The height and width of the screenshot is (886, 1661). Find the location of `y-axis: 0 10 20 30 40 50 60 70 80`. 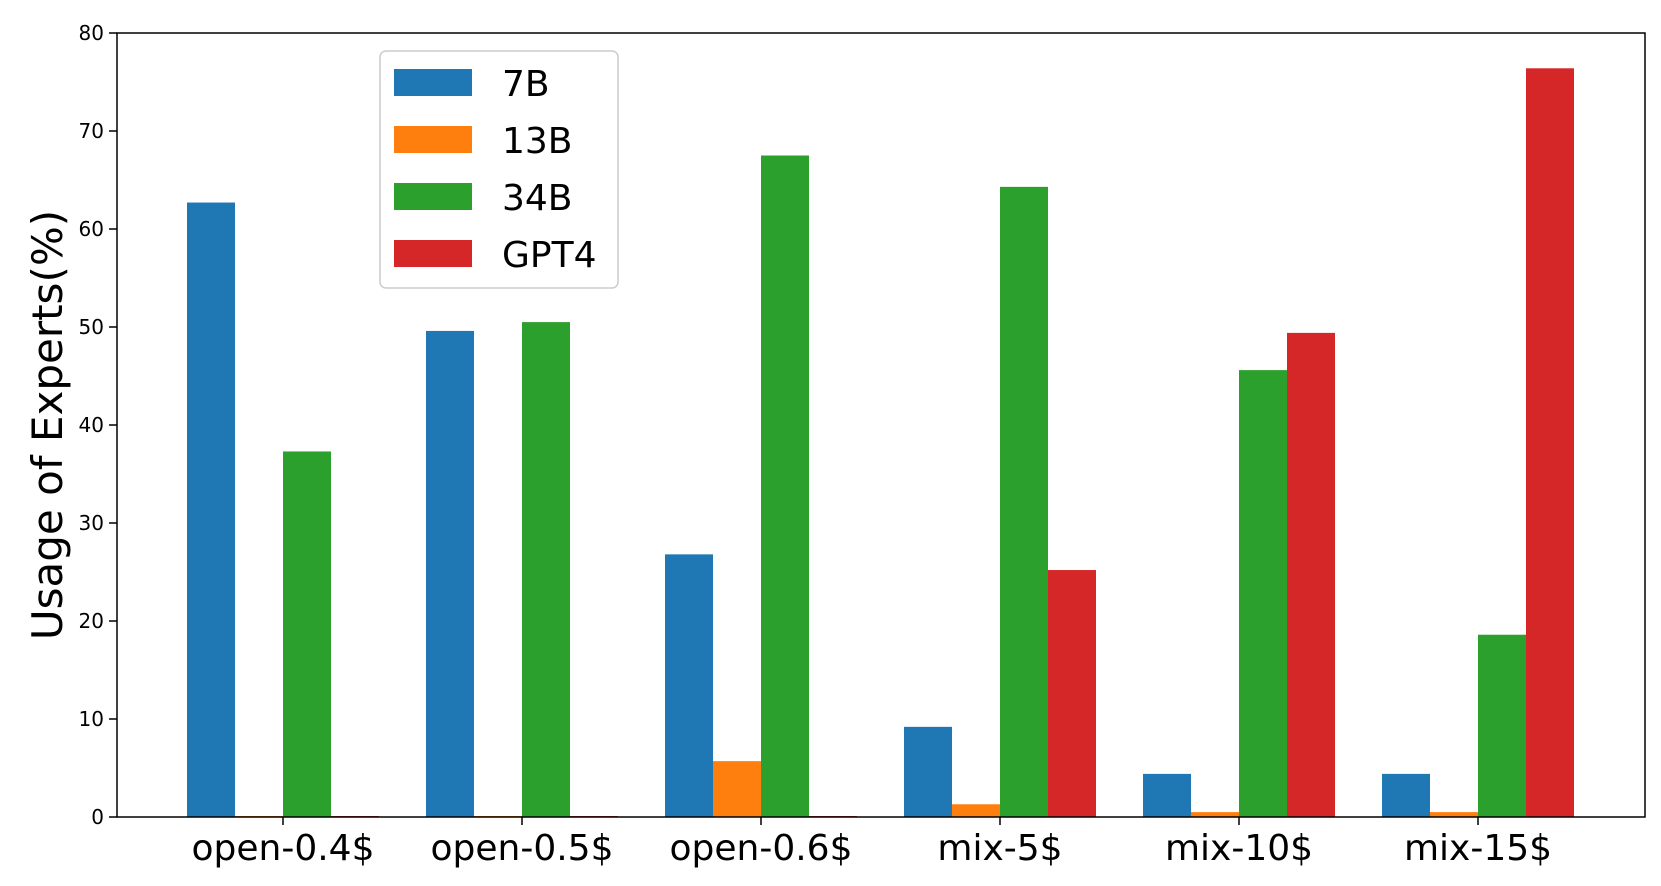

y-axis: 0 10 20 30 40 50 60 70 80 is located at coordinates (98, 425).